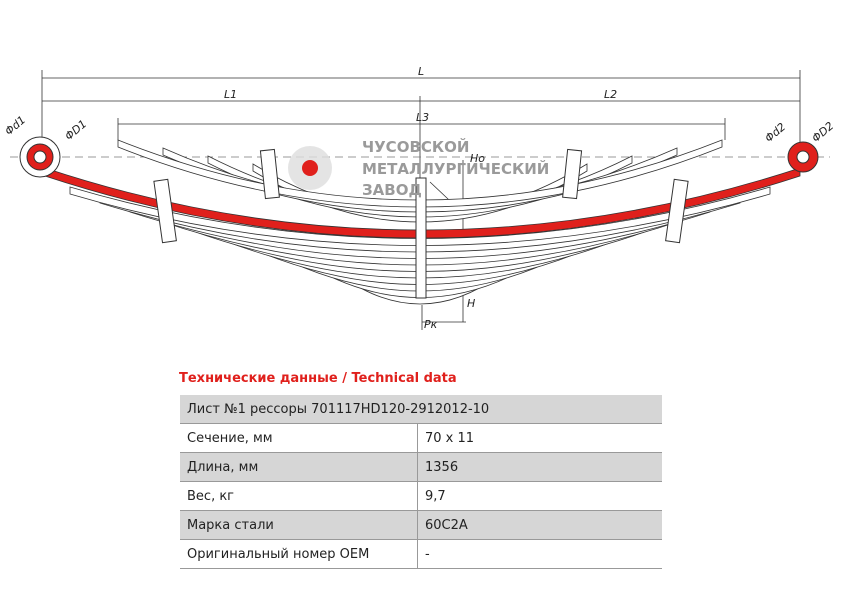 The height and width of the screenshot is (595, 842). I want to click on watermark: ЗАВОД, so click(392, 190).